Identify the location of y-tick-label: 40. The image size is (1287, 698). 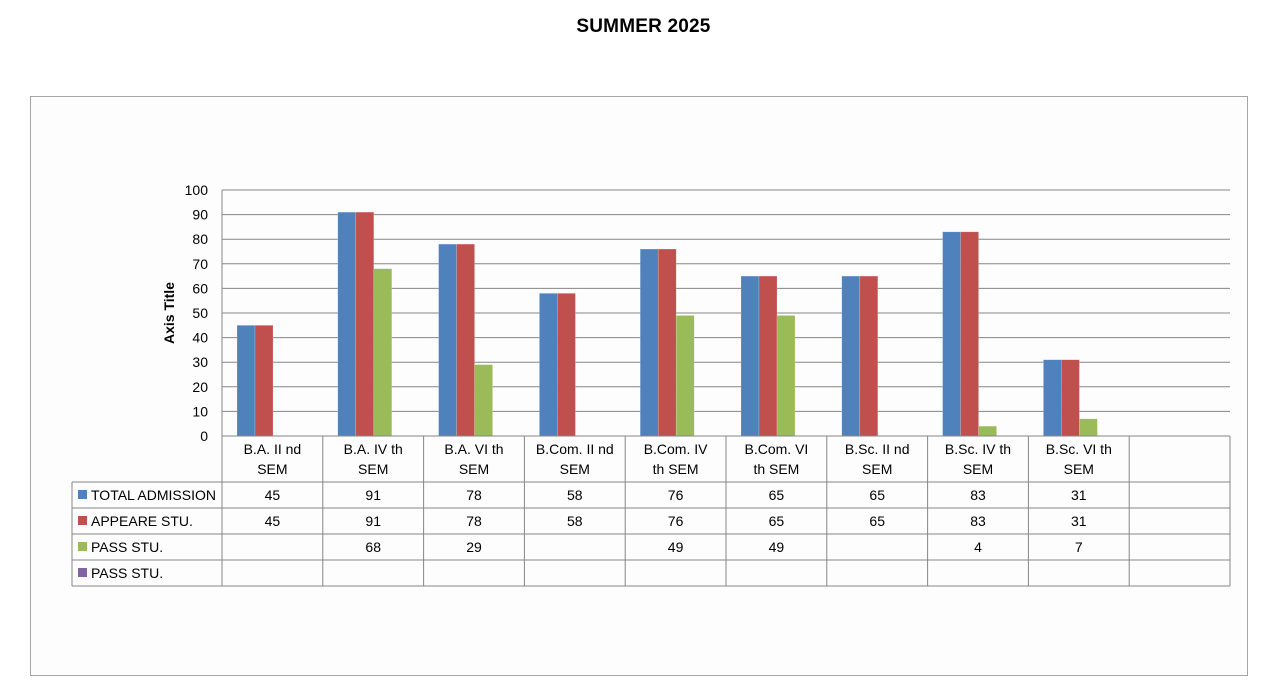
(200, 338).